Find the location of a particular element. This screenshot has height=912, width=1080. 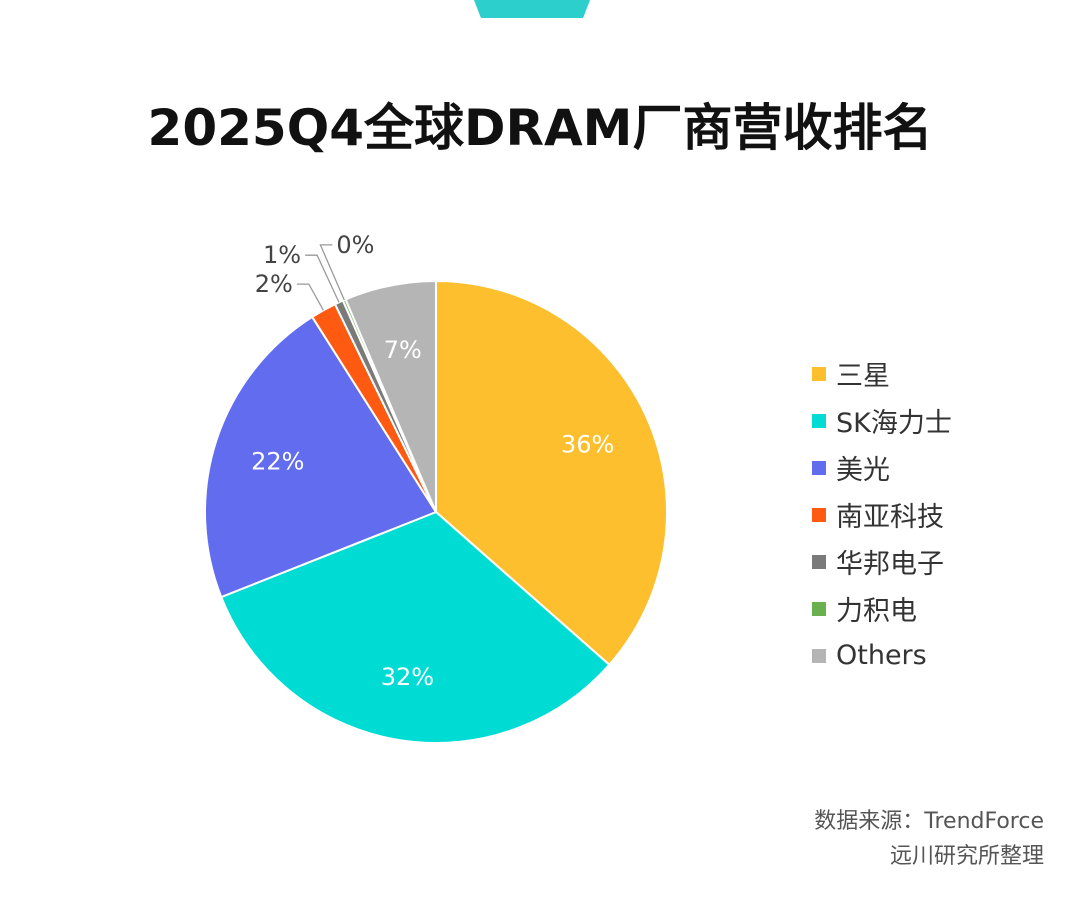

legend-item-1: SK海力士 is located at coordinates (882, 420).